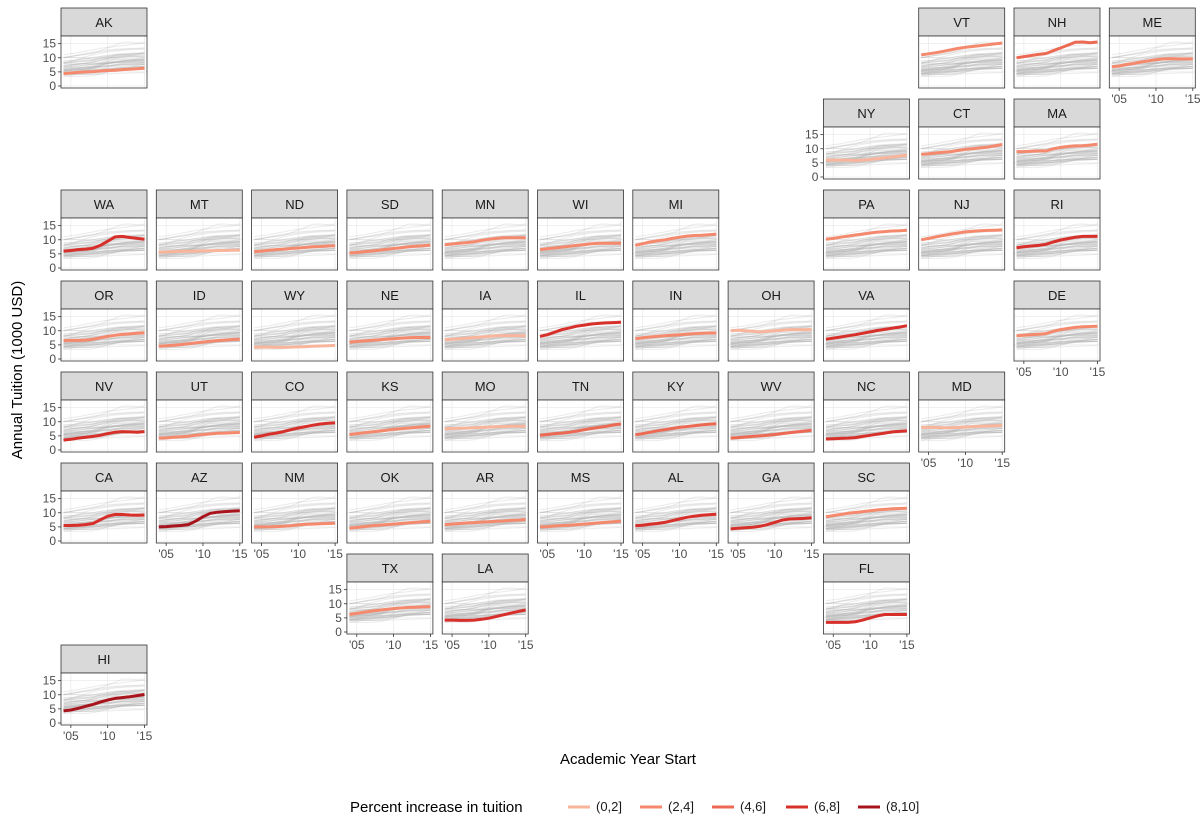  Describe the element at coordinates (1057, 113) in the screenshot. I see `strip-ma` at that location.